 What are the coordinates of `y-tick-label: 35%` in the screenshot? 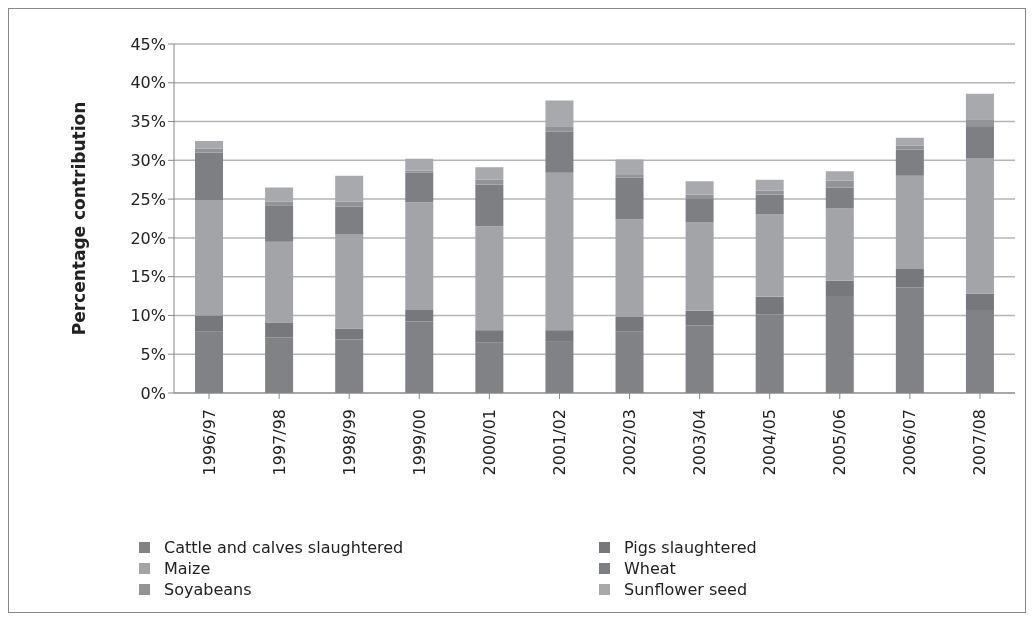 It's located at (148, 122).